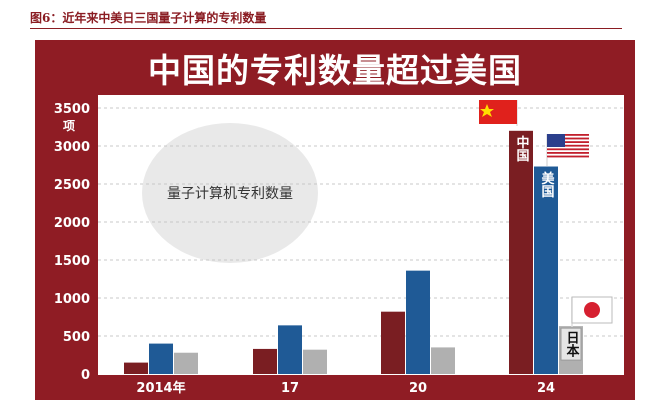 The image size is (652, 412). I want to click on bar-日本-0, so click(186, 363).